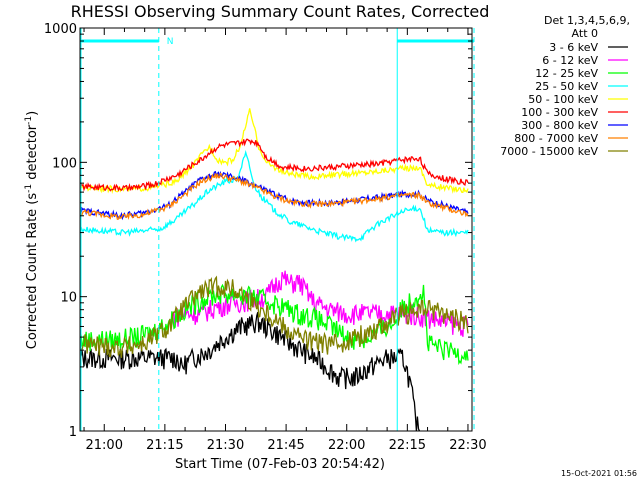 The width and height of the screenshot is (640, 480). I want to click on x-axis-label: Start Time (07-Feb-03 20:54:42), so click(280, 464).